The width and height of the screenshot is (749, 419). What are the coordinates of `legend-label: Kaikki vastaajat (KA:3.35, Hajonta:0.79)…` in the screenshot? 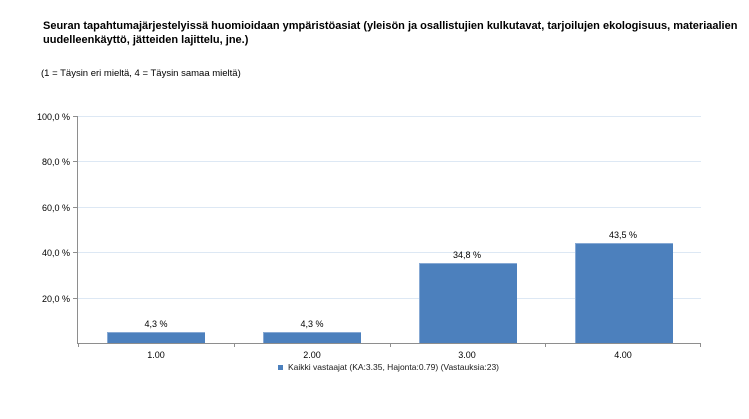 It's located at (393, 367).